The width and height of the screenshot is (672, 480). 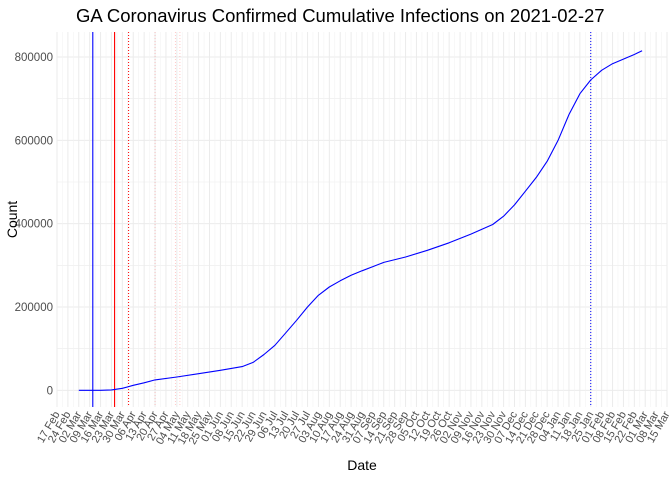 What do you see at coordinates (362, 465) in the screenshot?
I see `x-axis-title: Date` at bounding box center [362, 465].